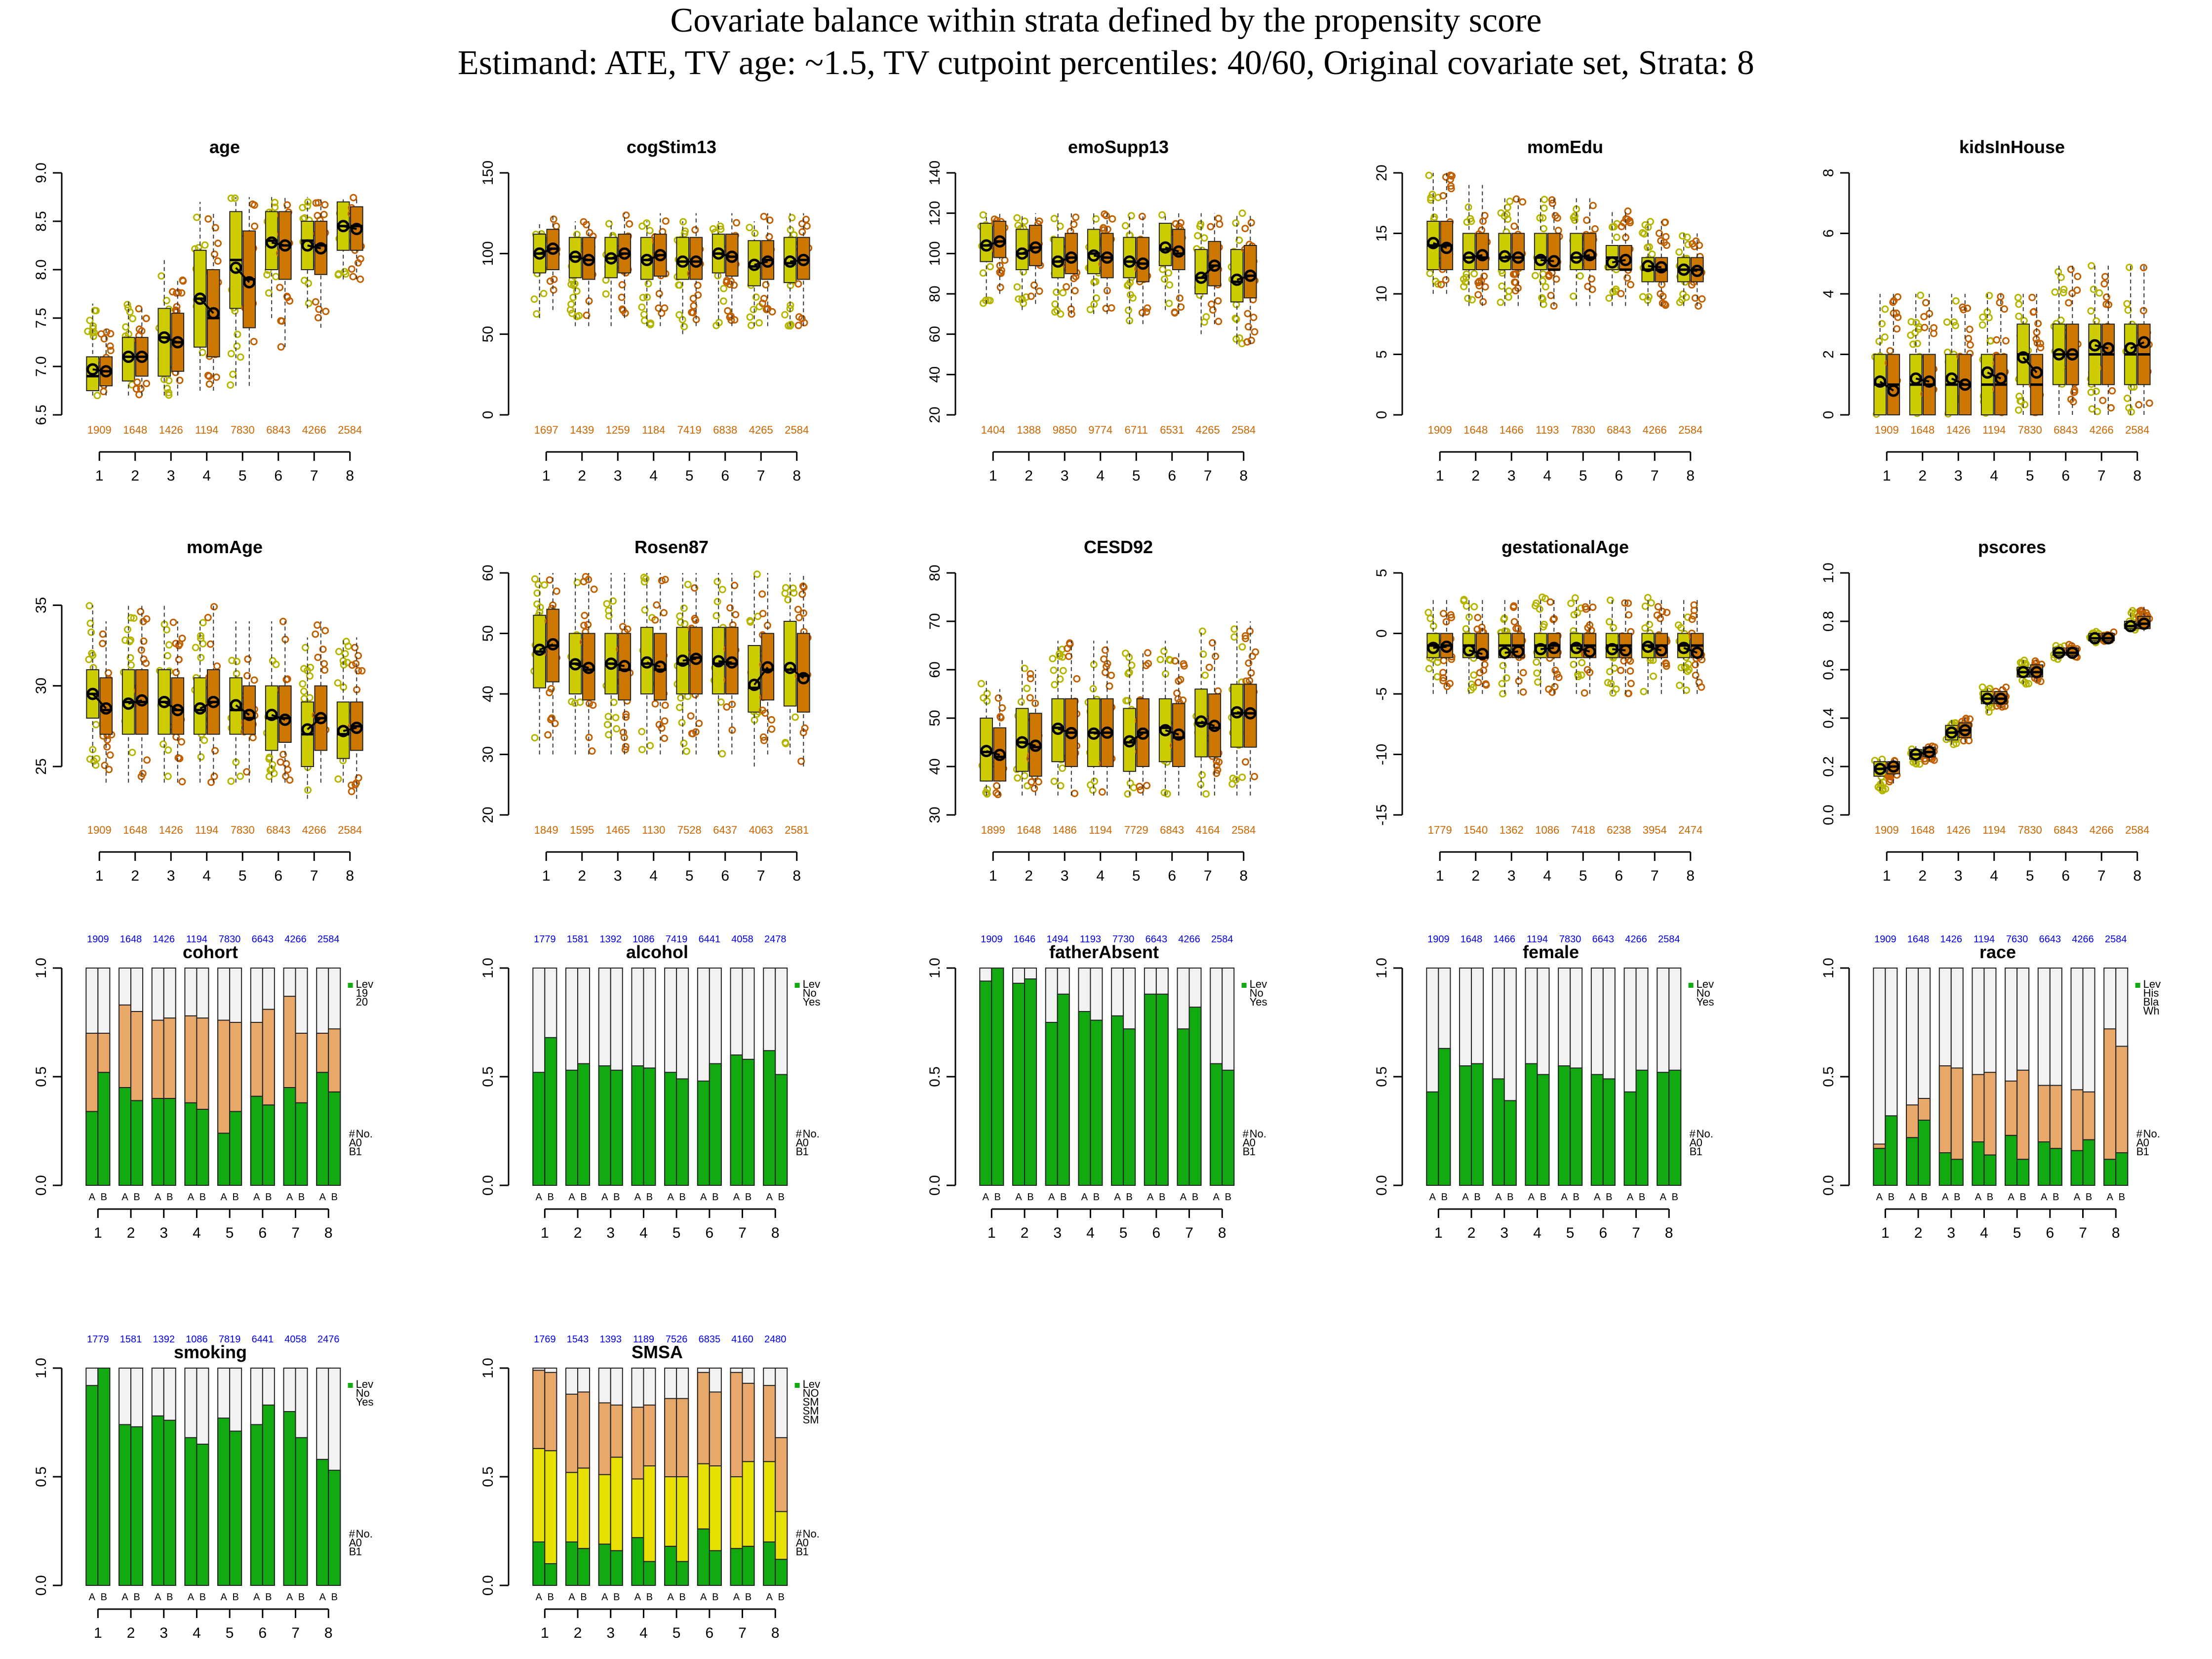  Describe the element at coordinates (350, 830) in the screenshot. I see `count-label: 2584` at that location.